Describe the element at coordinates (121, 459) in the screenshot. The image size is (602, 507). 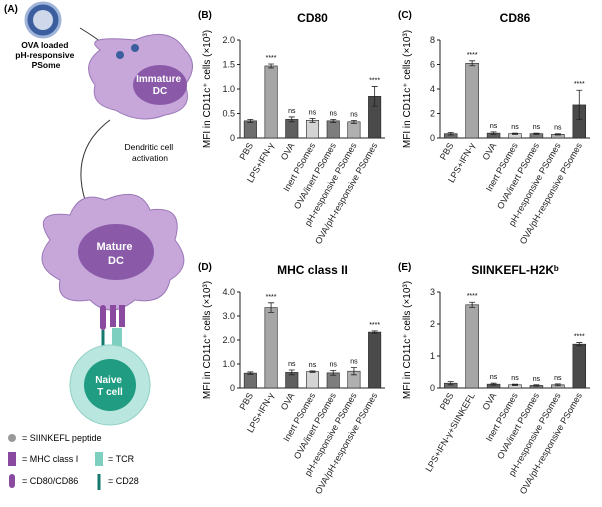
I see `legend-label: = TCR` at that location.